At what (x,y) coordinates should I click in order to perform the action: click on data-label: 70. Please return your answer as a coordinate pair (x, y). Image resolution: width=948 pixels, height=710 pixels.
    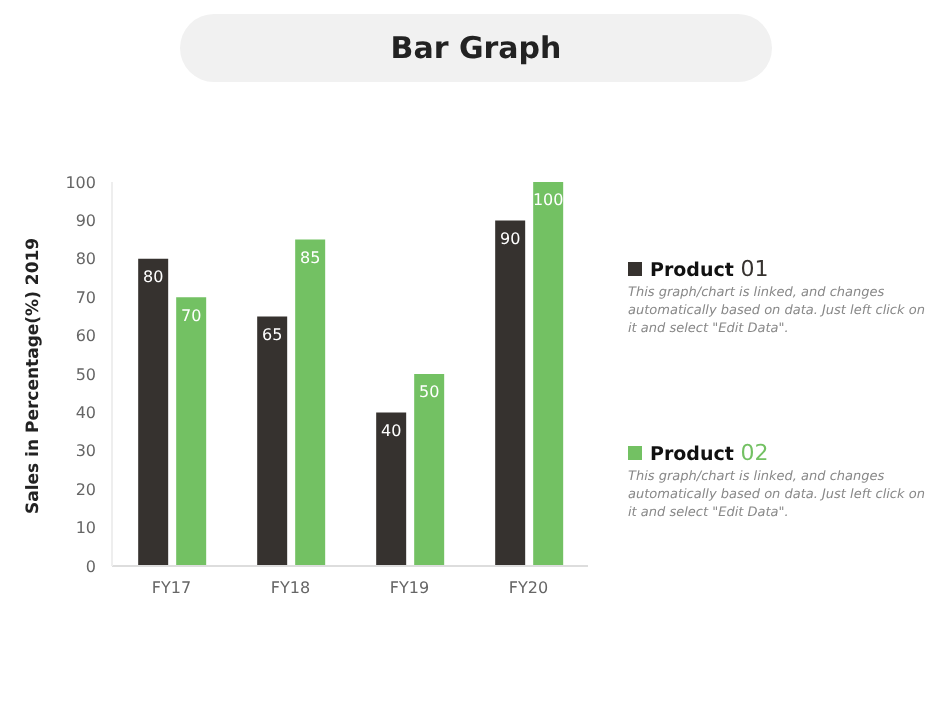
    Looking at the image, I should click on (191, 315).